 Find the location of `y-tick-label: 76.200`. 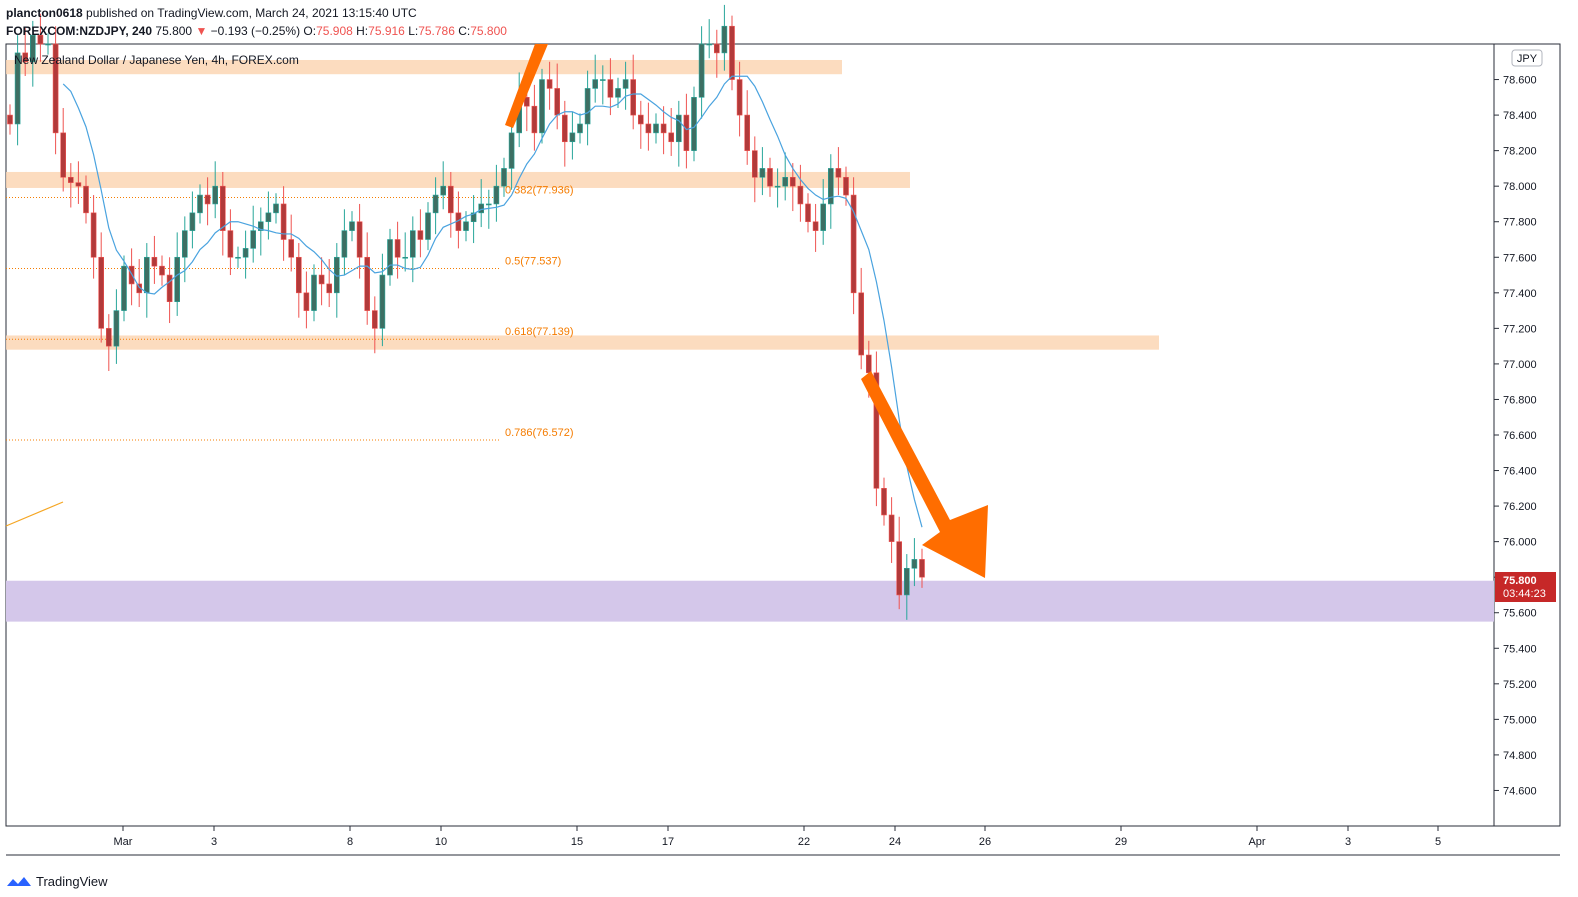

y-tick-label: 76.200 is located at coordinates (1520, 507).